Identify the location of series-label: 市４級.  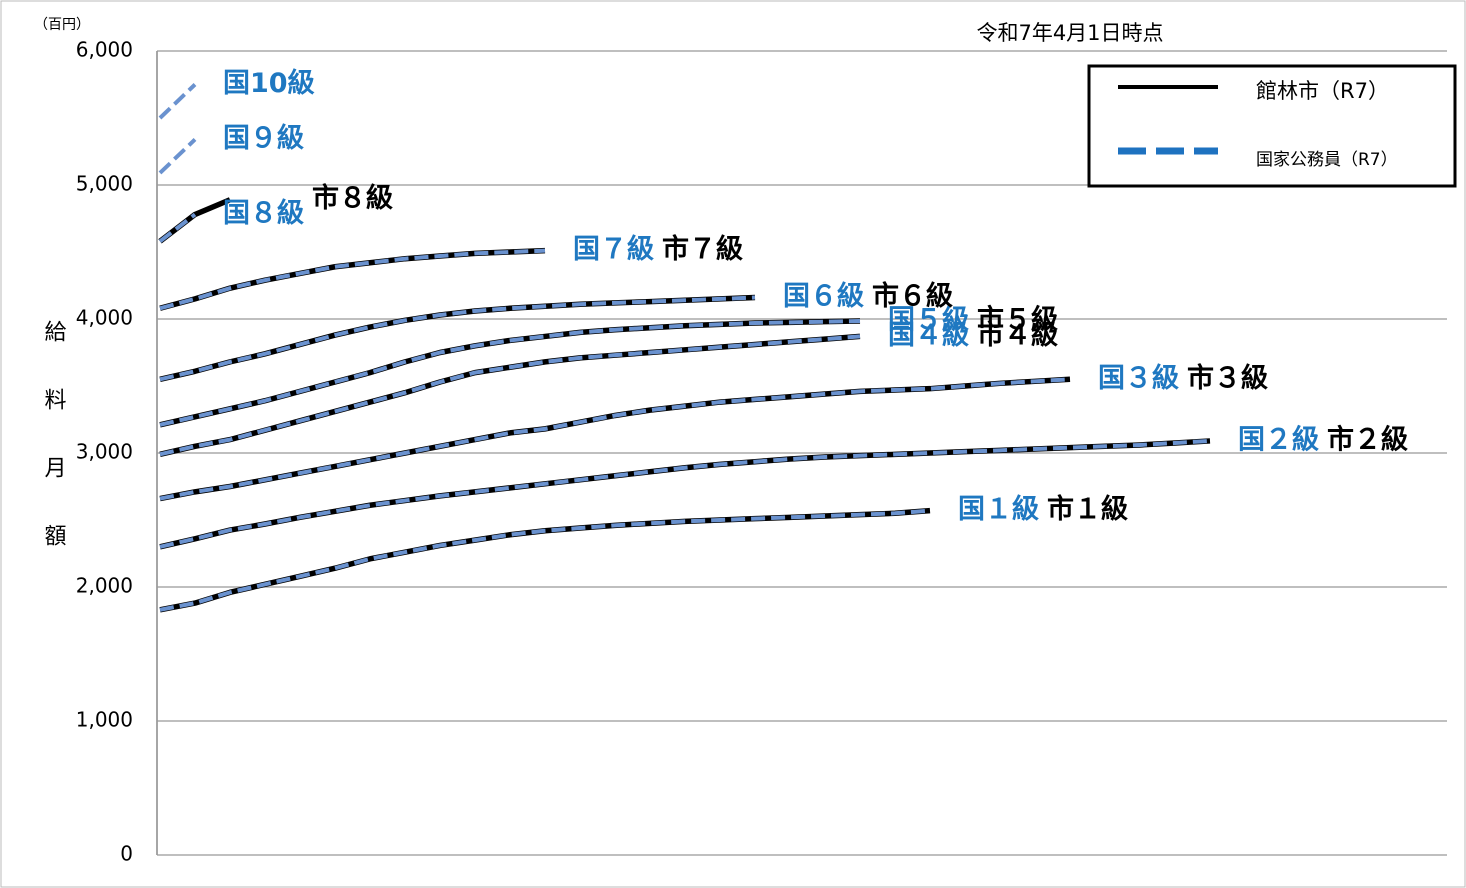
(1017, 335).